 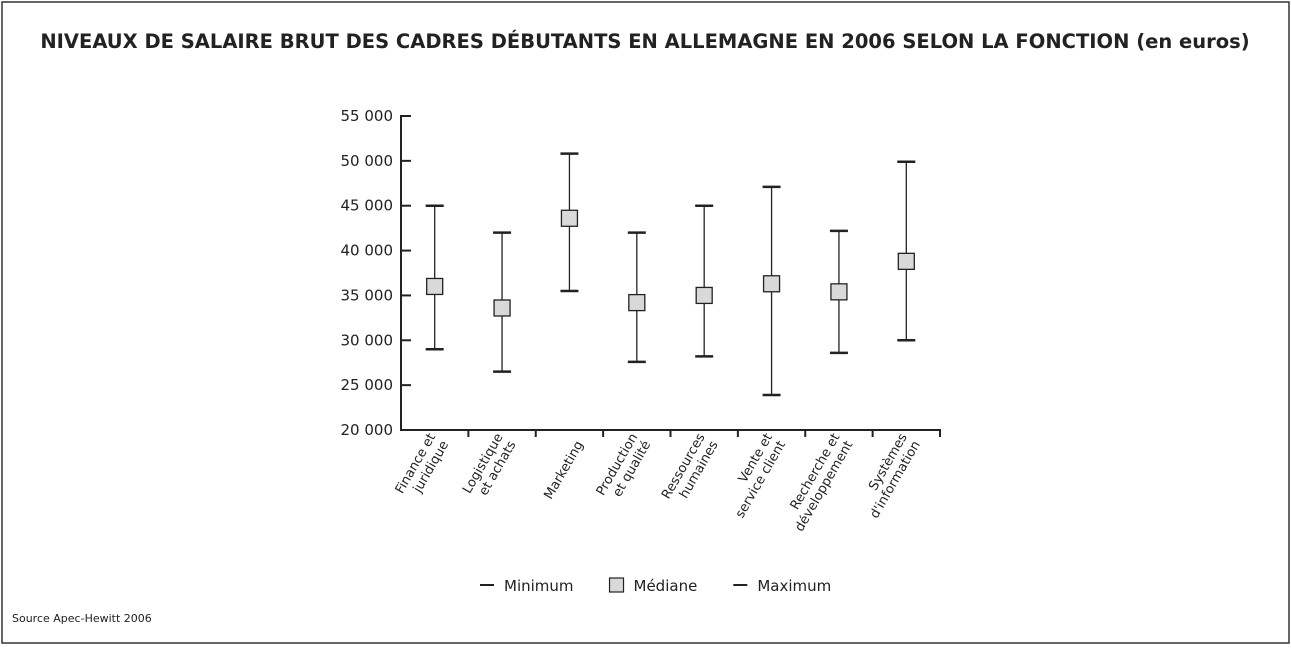 I want to click on y-tick-label: 20 000, so click(x=367, y=430).